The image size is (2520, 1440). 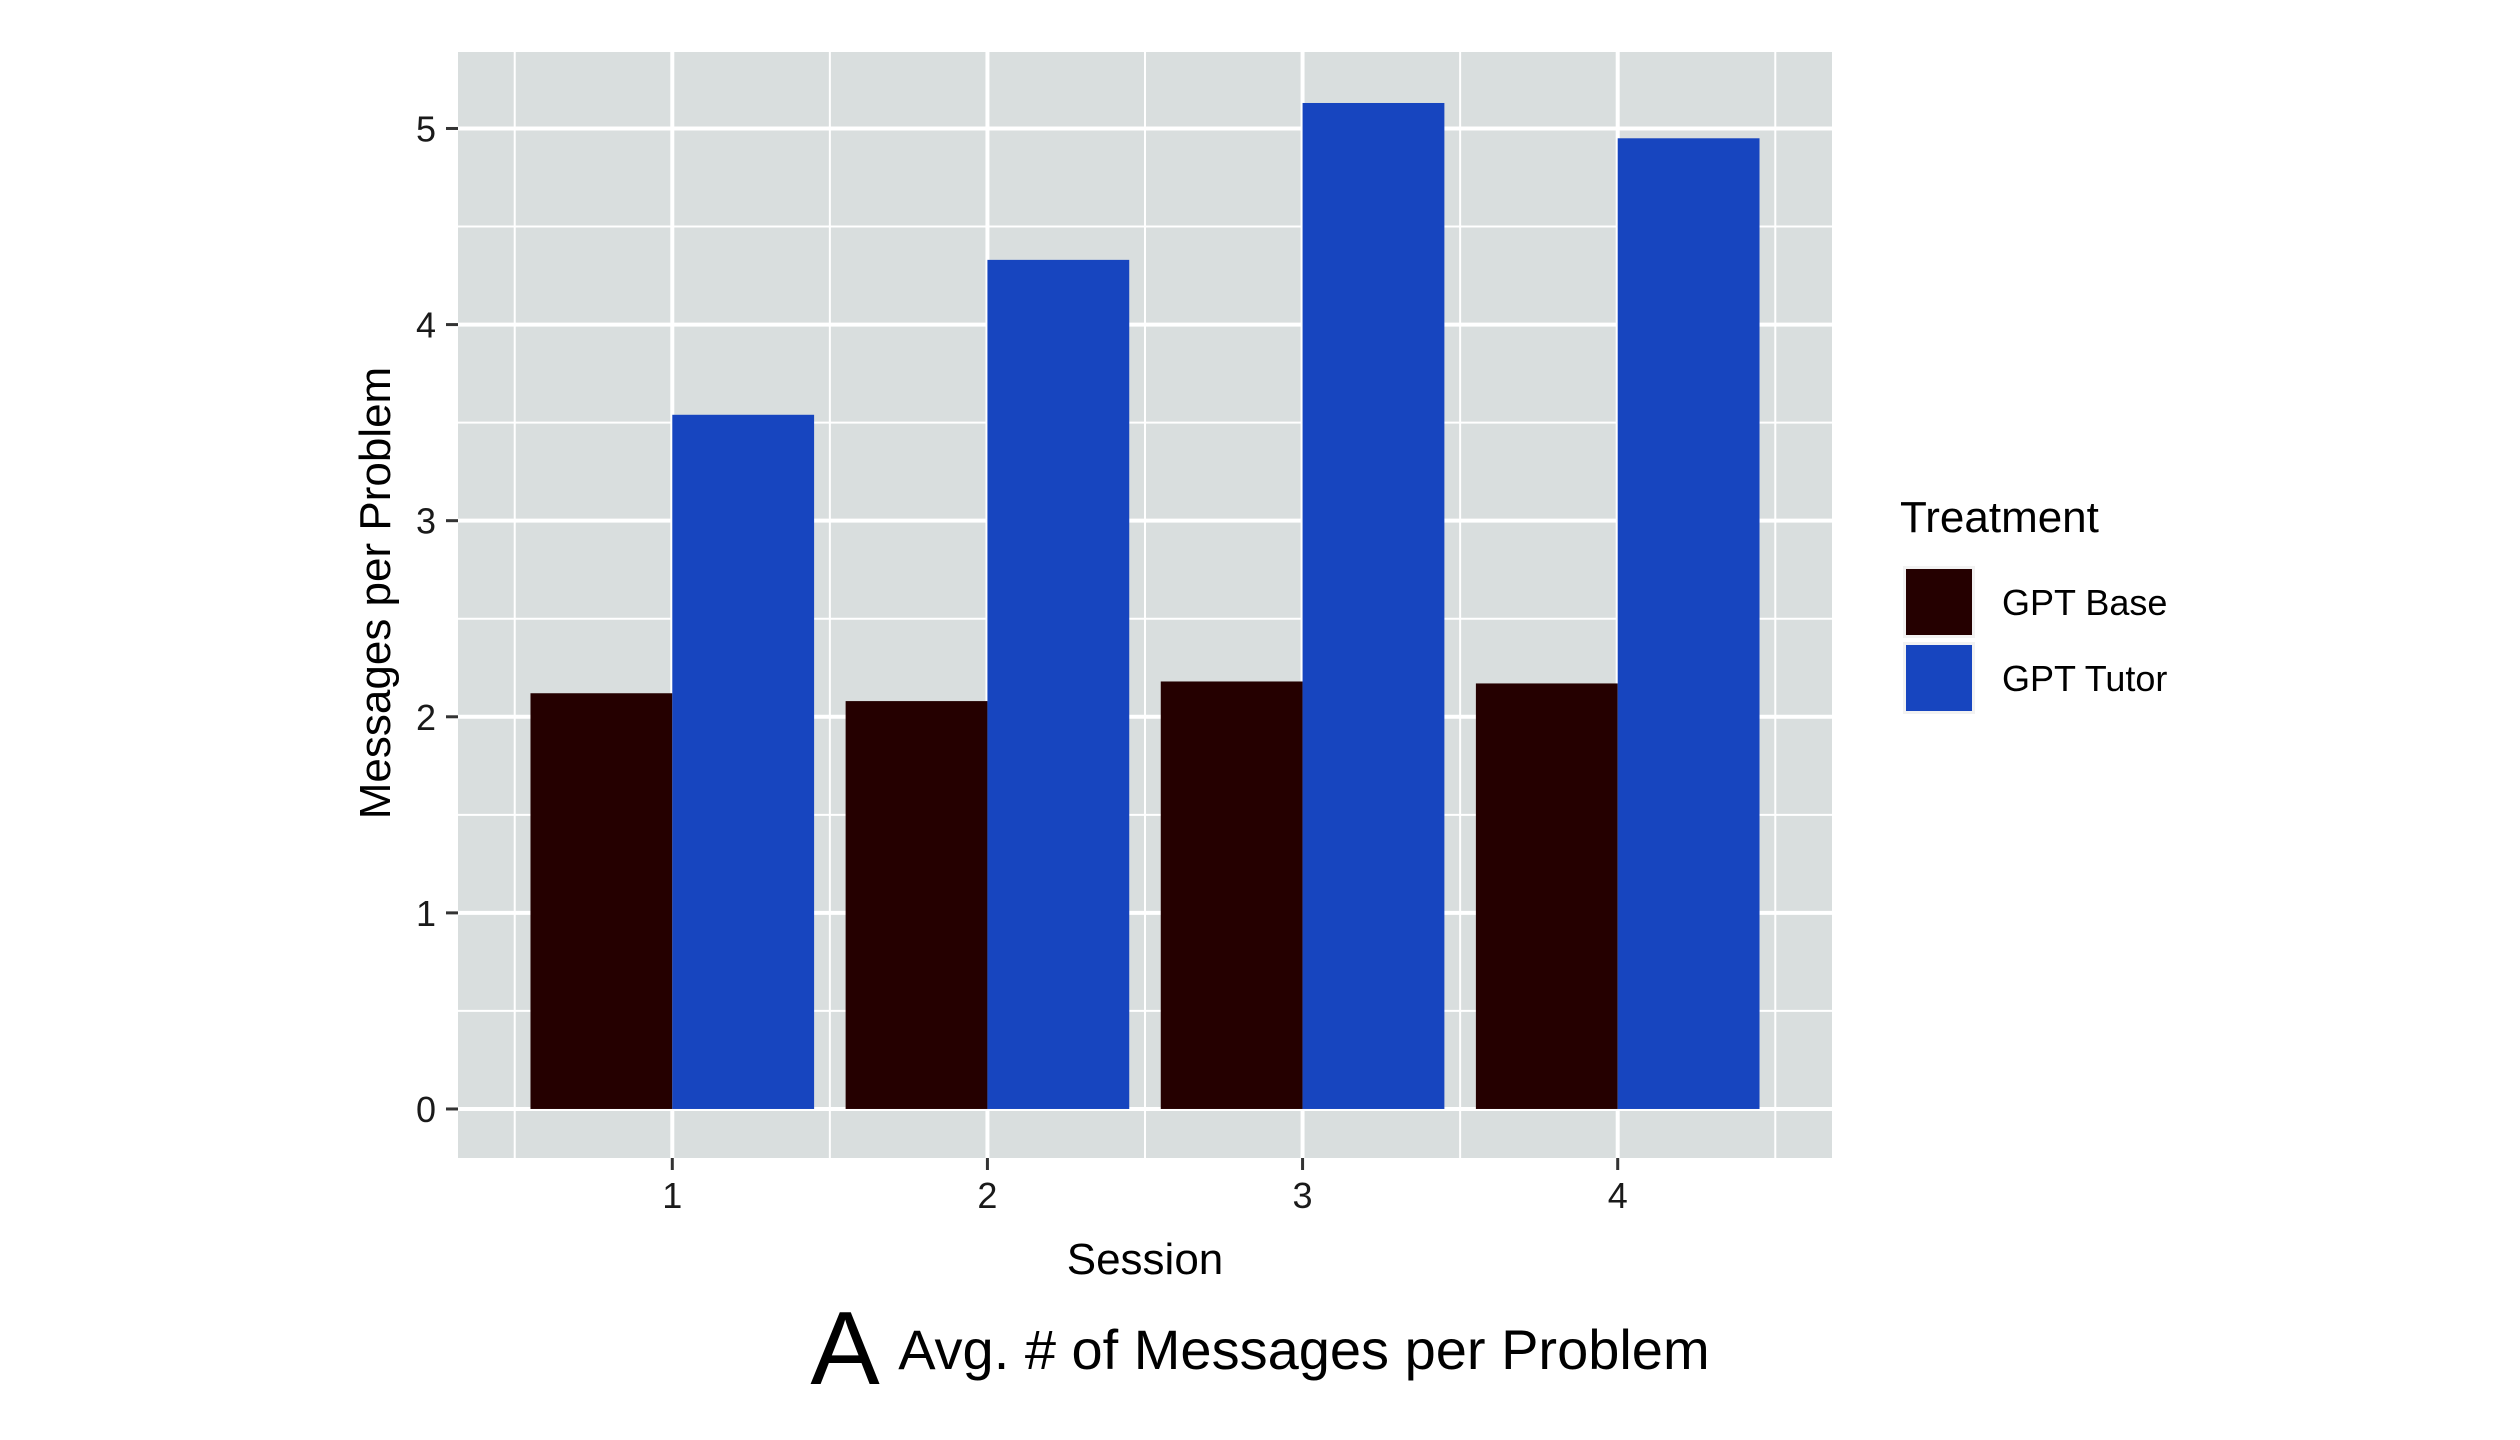 I want to click on legend-items: GPT Base GPT Tutor, so click(x=2035, y=640).